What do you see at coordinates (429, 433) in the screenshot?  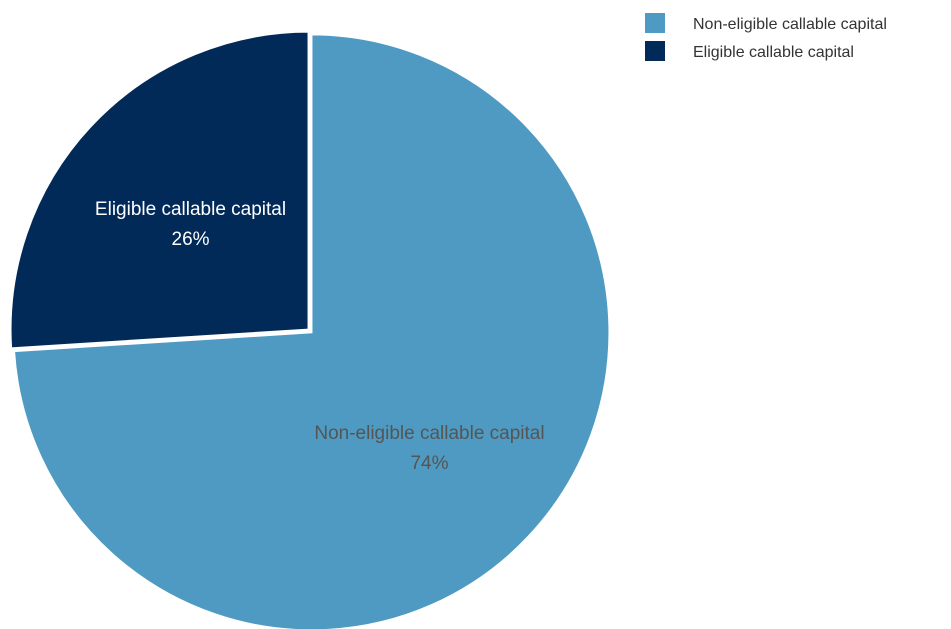 I see `slice-label-non-eligible-callable-capital: Non-eligible callable capital` at bounding box center [429, 433].